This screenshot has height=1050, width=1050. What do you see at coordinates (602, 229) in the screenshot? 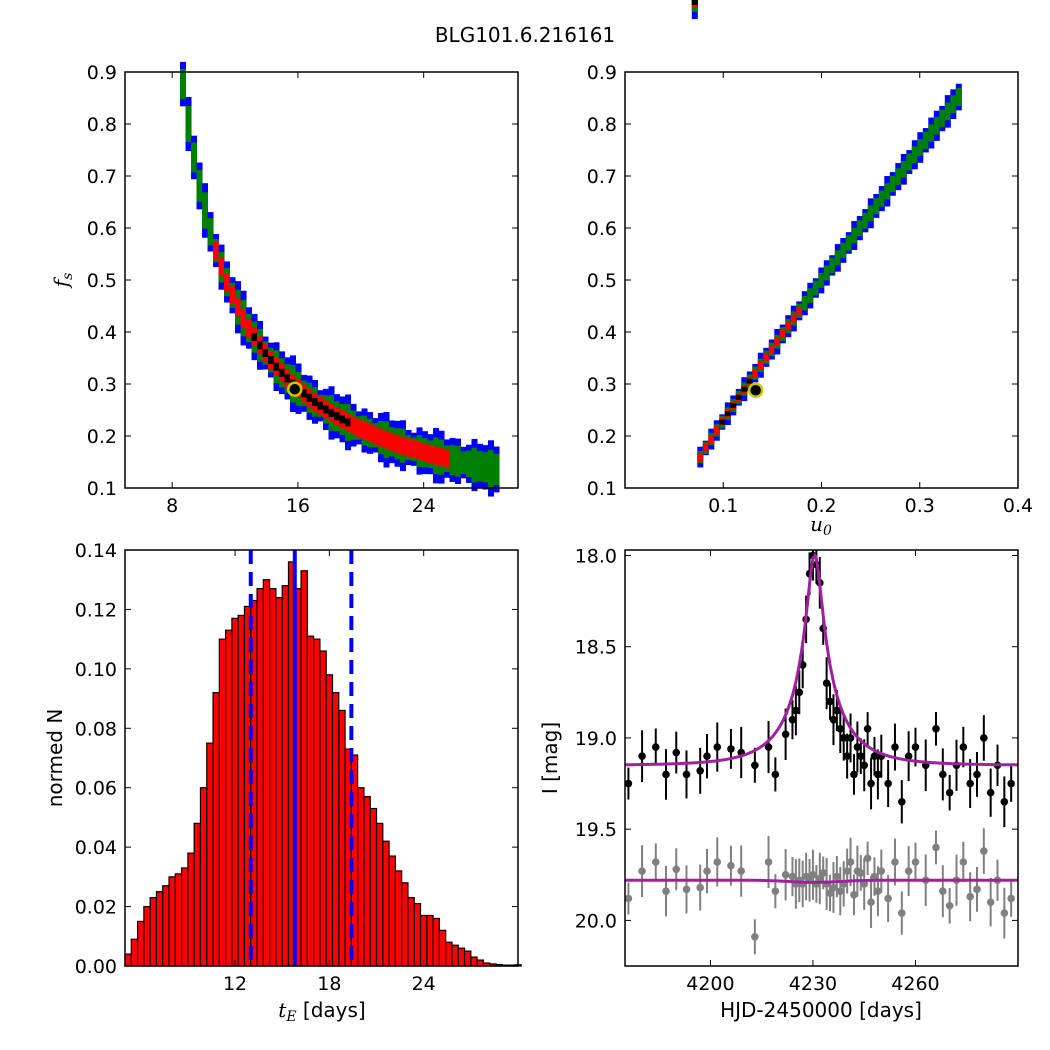
I see `y-tick-label: 0.6` at bounding box center [602, 229].